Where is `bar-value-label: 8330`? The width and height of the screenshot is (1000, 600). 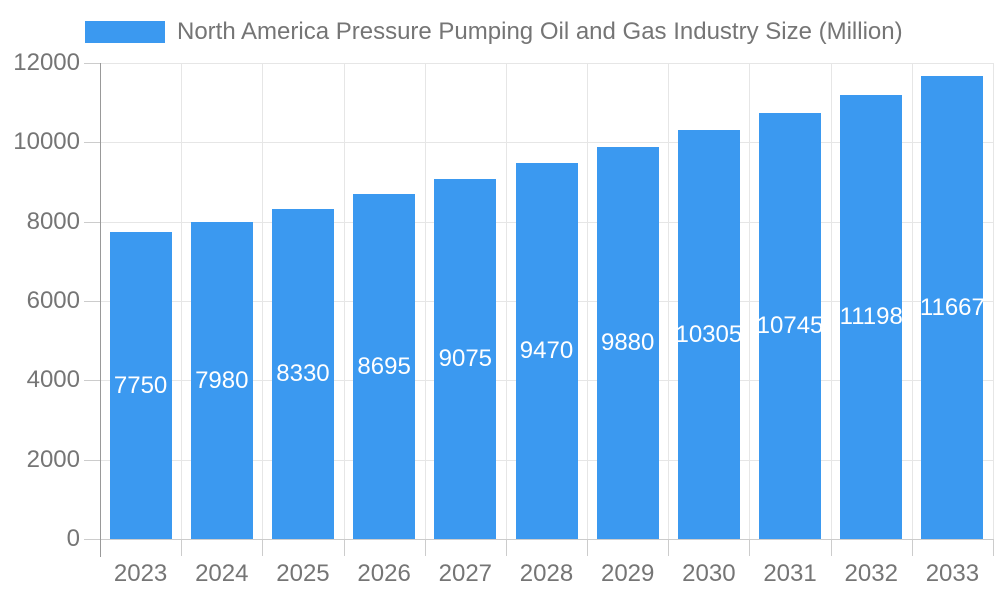 bar-value-label: 8330 is located at coordinates (303, 373).